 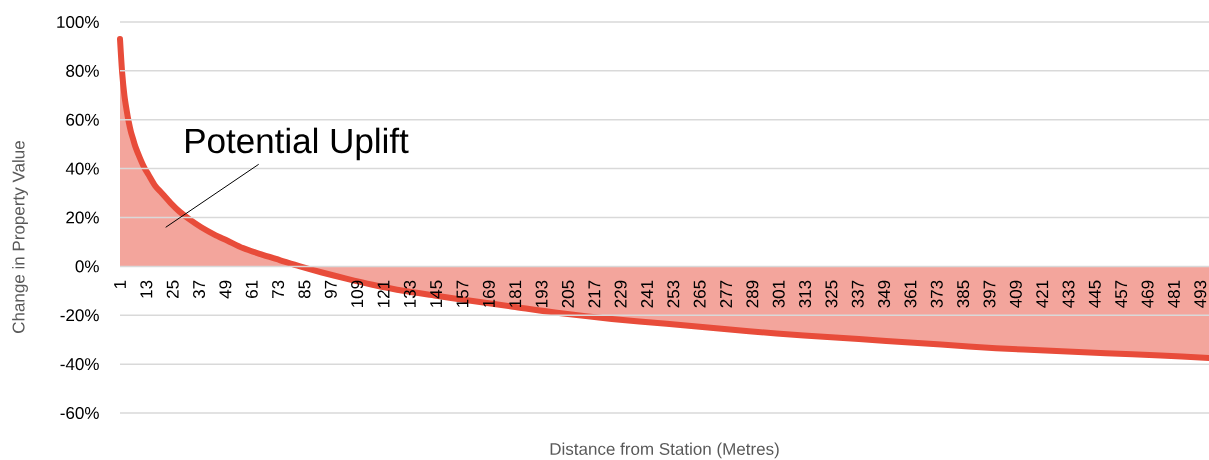 What do you see at coordinates (251, 289) in the screenshot?
I see `x-tick-label: 61` at bounding box center [251, 289].